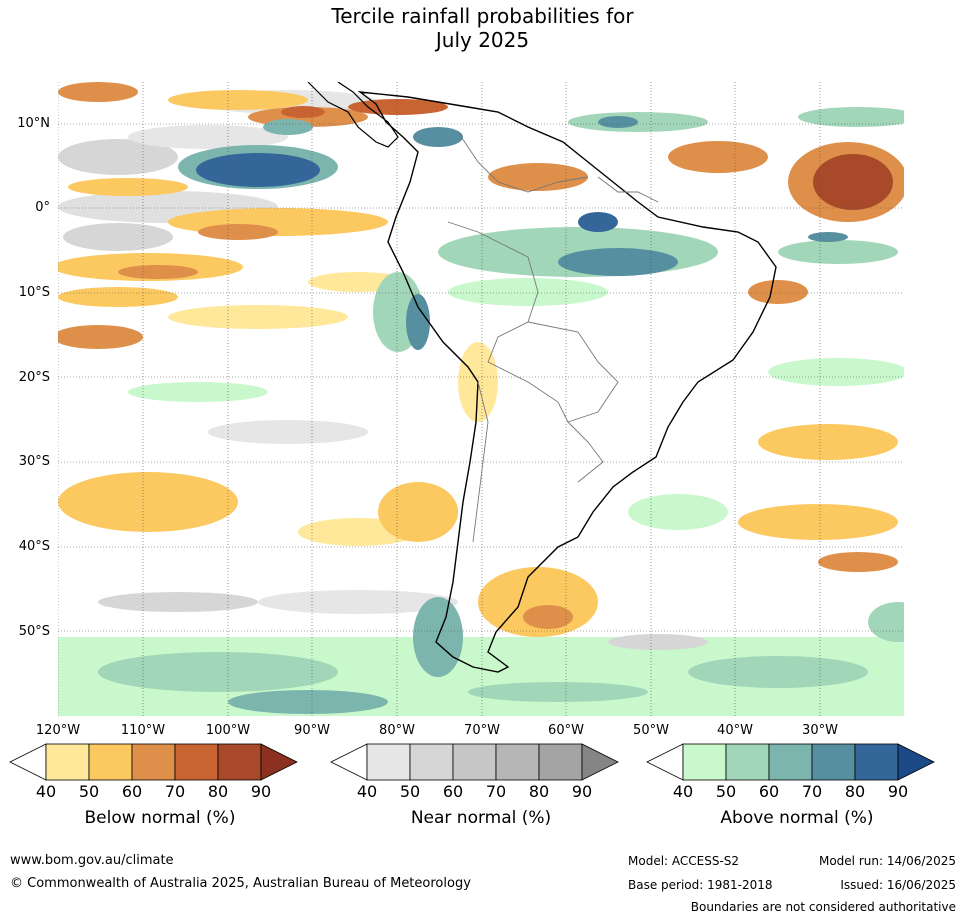 This screenshot has width=965, height=919. What do you see at coordinates (566, 730) in the screenshot?
I see `lon-label: 60°W` at bounding box center [566, 730].